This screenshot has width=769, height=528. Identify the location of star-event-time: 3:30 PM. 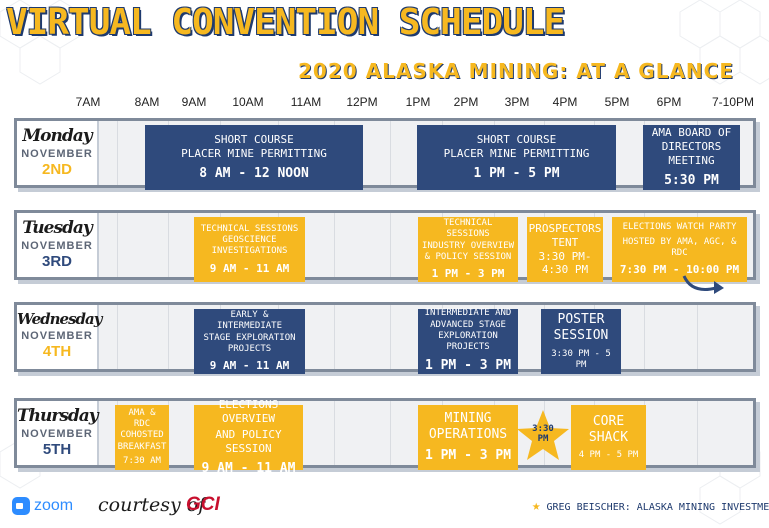
(543, 434).